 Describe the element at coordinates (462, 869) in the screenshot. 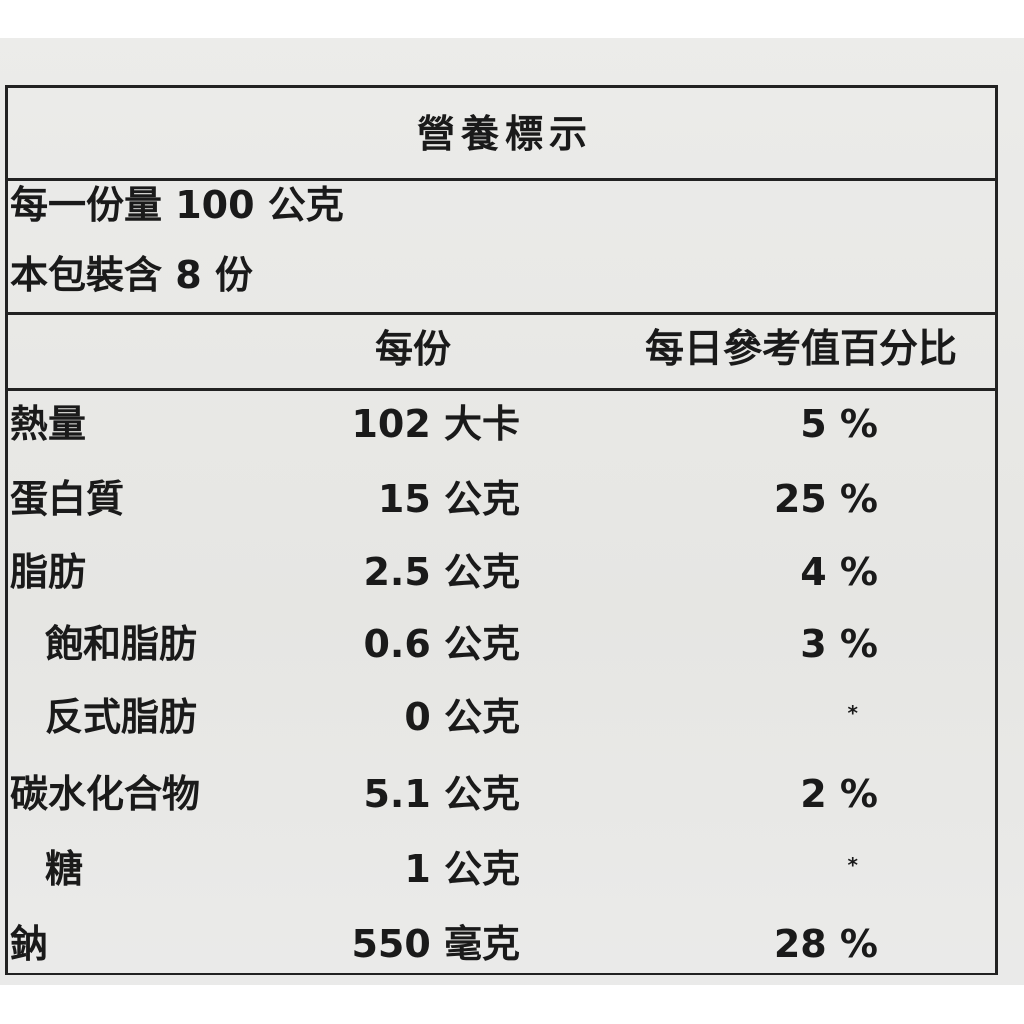

I see `amount: 1 公克` at that location.